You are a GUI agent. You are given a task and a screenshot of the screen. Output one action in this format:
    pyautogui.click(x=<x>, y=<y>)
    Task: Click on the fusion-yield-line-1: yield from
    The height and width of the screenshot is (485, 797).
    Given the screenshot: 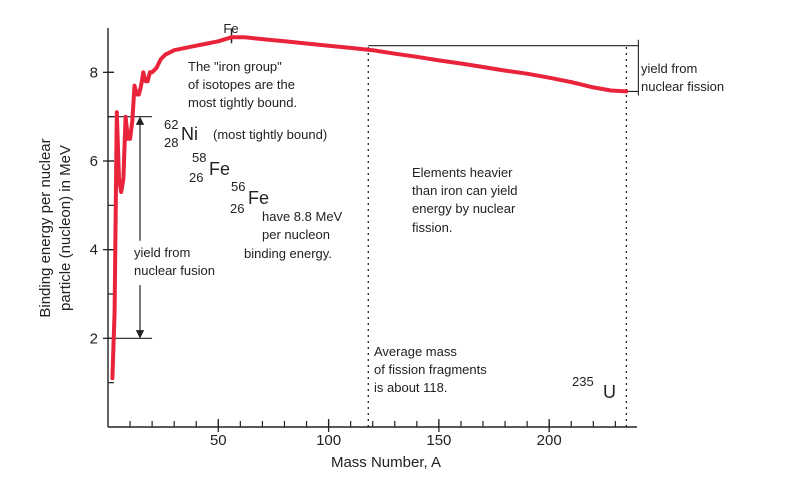 What is the action you would take?
    pyautogui.click(x=162, y=252)
    